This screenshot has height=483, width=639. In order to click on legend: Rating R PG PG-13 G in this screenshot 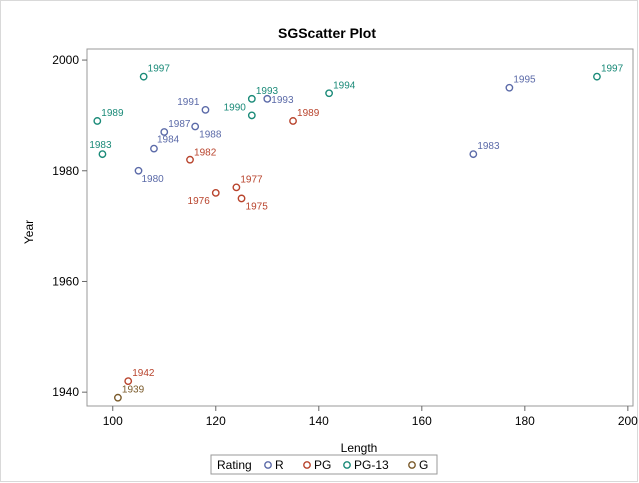, I will do `click(324, 464)`.